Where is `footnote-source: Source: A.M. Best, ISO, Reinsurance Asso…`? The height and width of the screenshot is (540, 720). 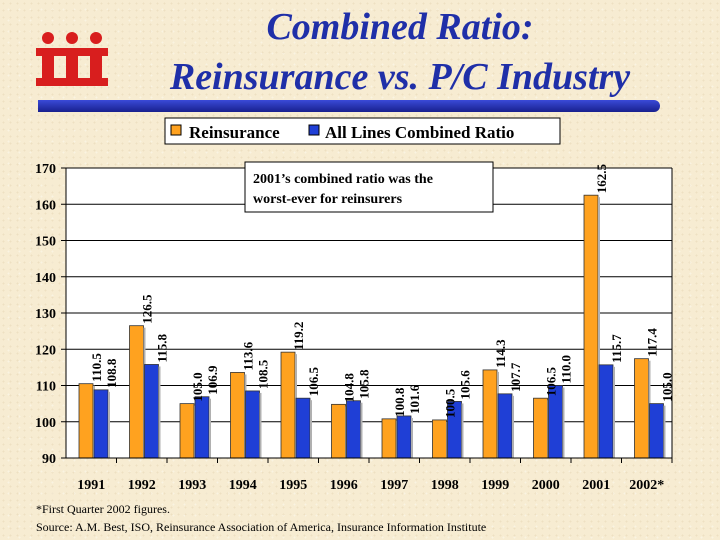 footnote-source: Source: A.M. Best, ISO, Reinsurance Asso… is located at coordinates (261, 527).